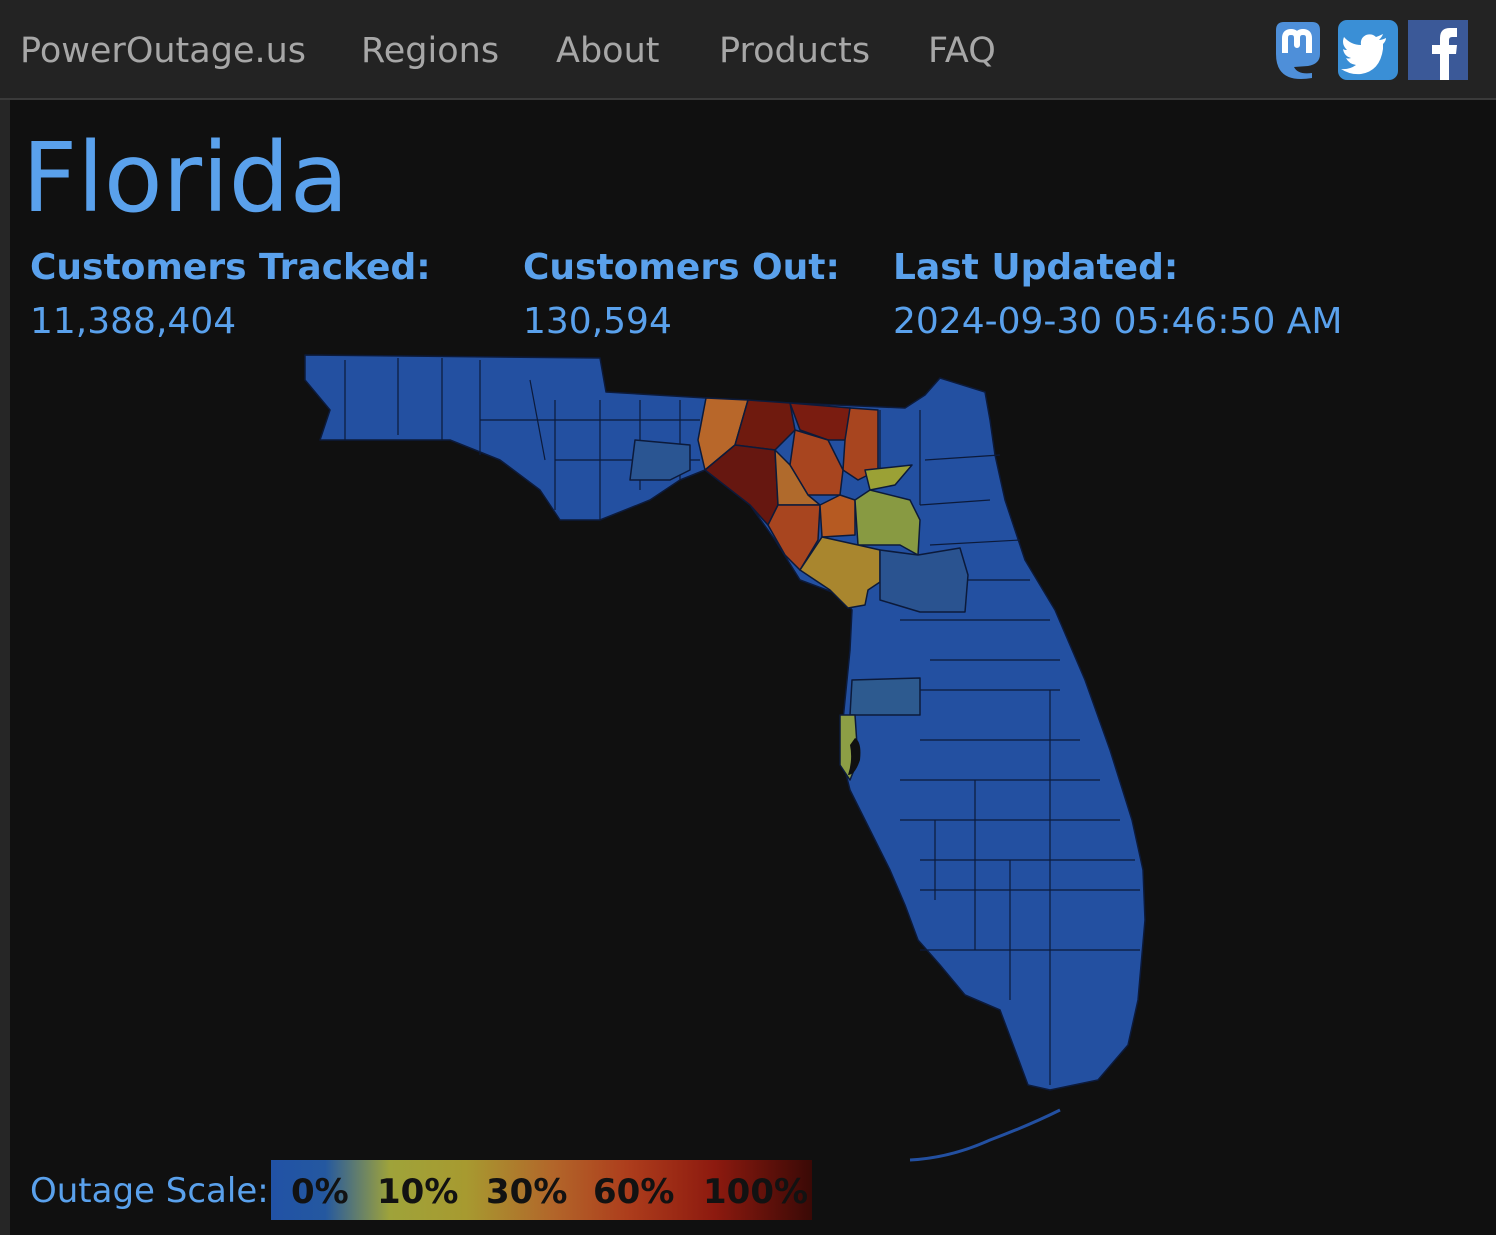 The image size is (1496, 1235). Describe the element at coordinates (962, 51) in the screenshot. I see `nav-faq: FAQ` at that location.